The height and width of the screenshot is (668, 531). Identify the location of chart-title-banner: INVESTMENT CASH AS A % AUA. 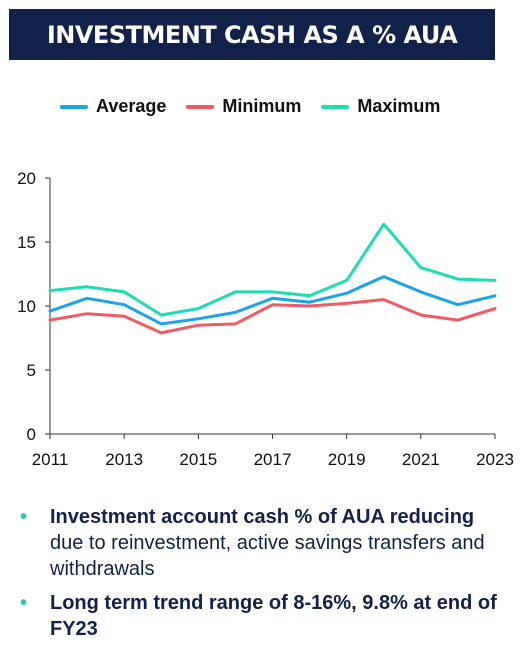
(252, 34).